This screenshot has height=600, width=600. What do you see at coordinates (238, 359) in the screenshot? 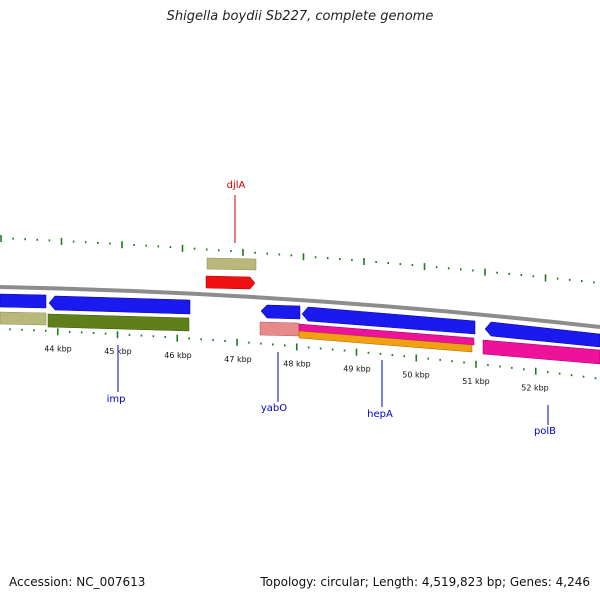
I see `kbp-tick-label: 47 kbp` at bounding box center [238, 359].